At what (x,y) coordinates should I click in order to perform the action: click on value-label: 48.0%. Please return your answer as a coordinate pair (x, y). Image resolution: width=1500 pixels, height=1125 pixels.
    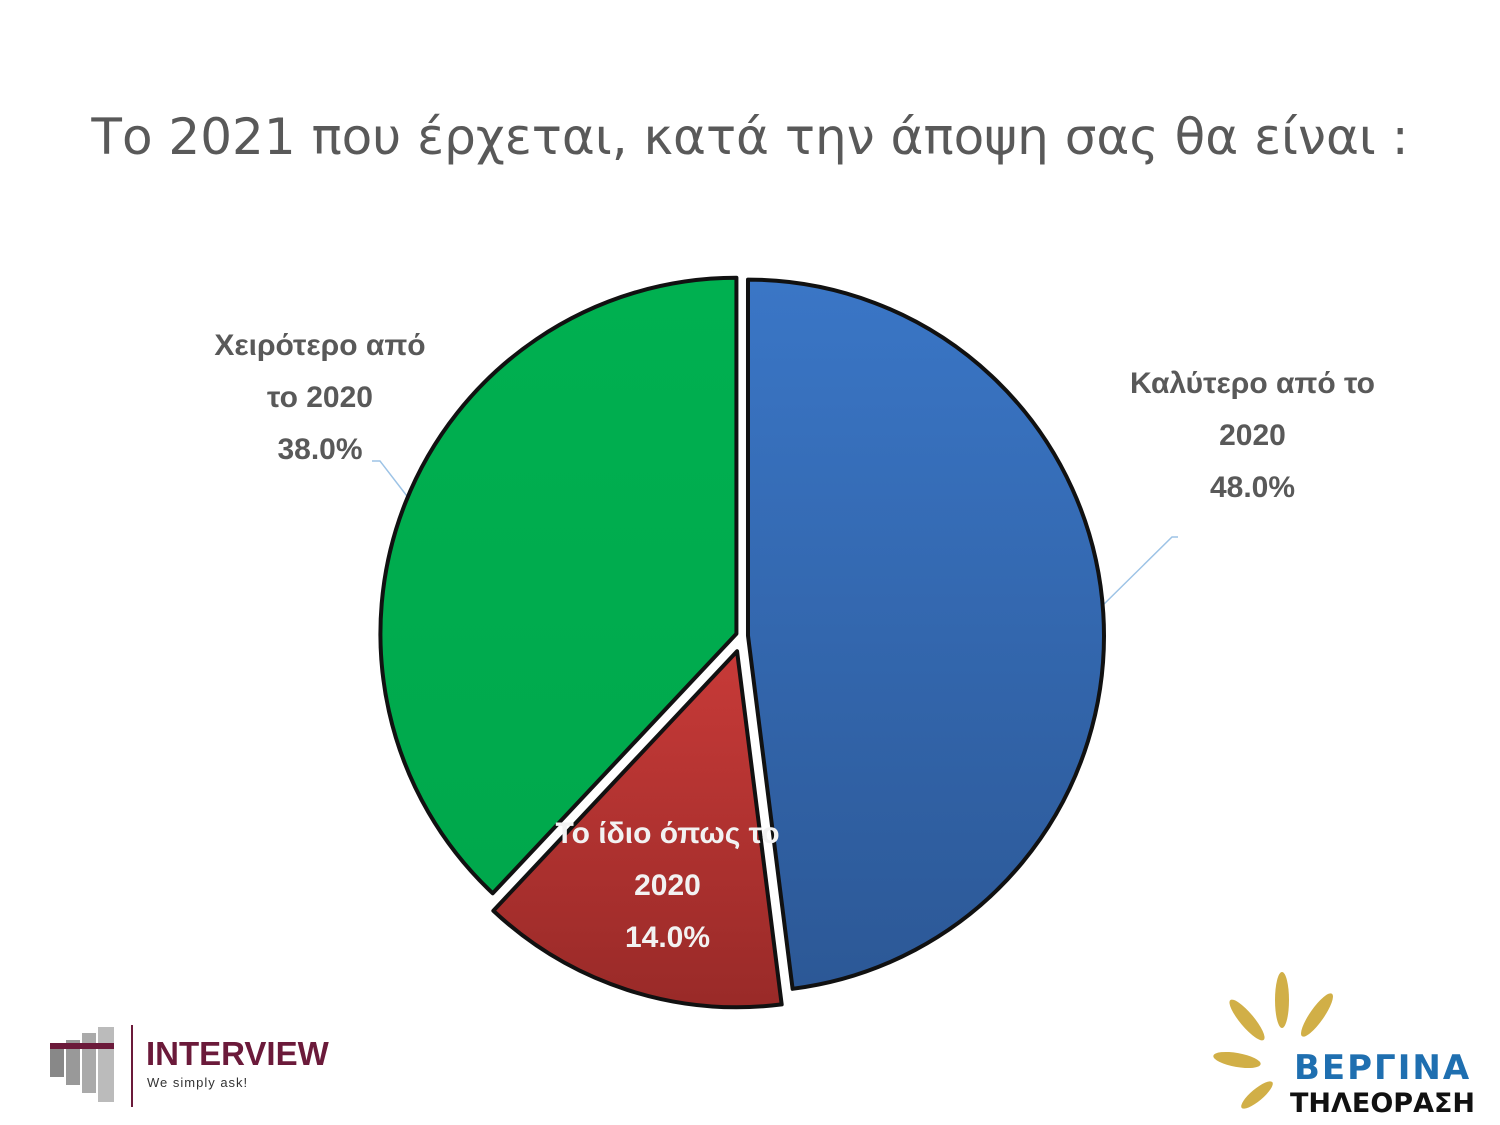
    Looking at the image, I should click on (1252, 487).